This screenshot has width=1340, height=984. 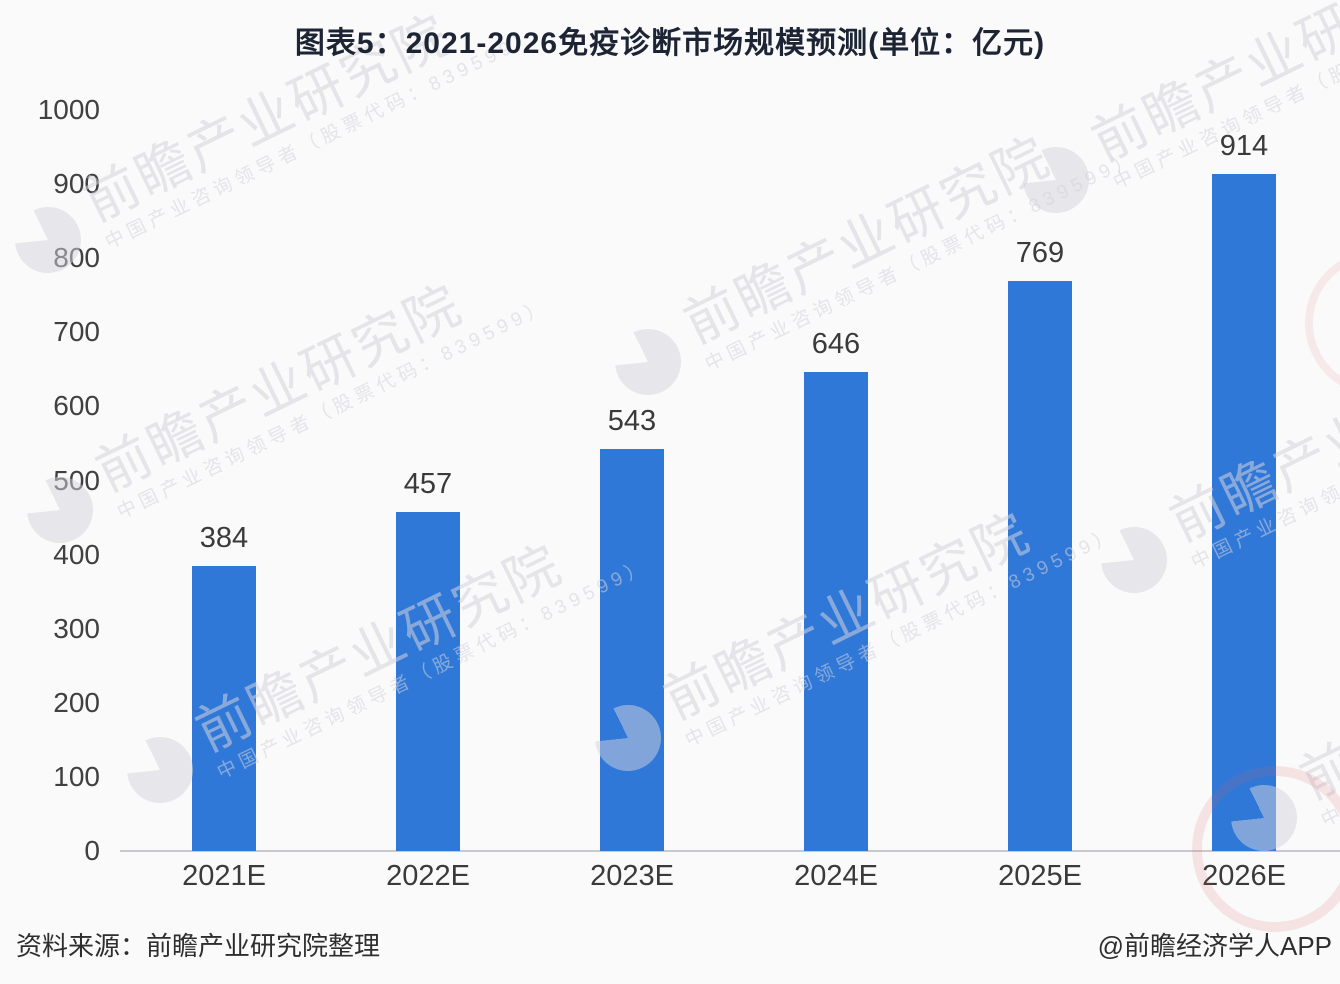 What do you see at coordinates (428, 484) in the screenshot?
I see `bar-value-label: 457` at bounding box center [428, 484].